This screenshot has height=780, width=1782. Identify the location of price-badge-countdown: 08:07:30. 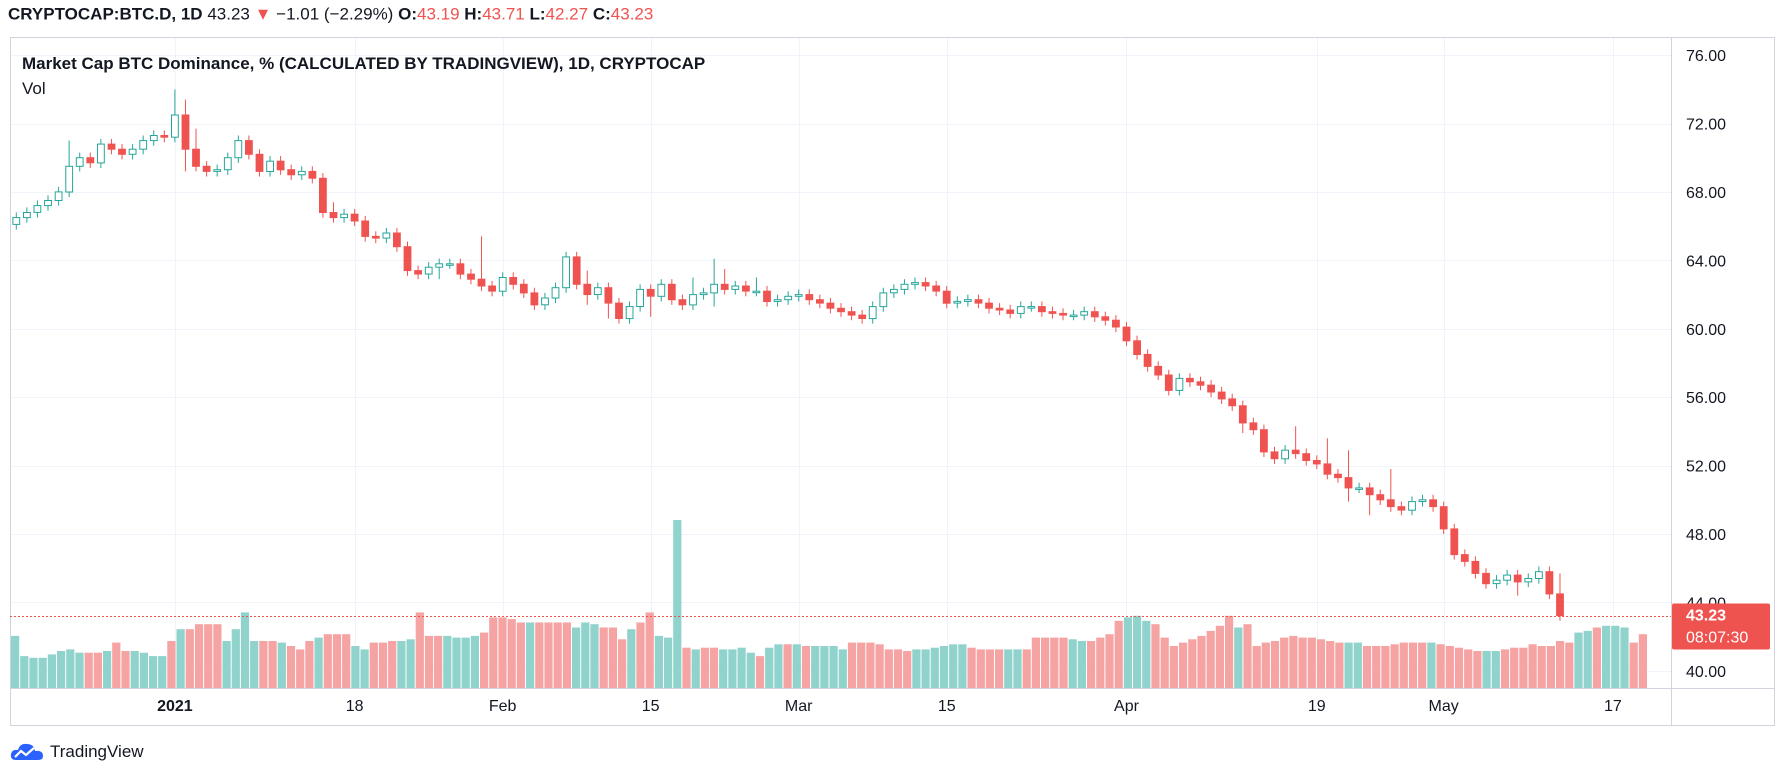
(1717, 638).